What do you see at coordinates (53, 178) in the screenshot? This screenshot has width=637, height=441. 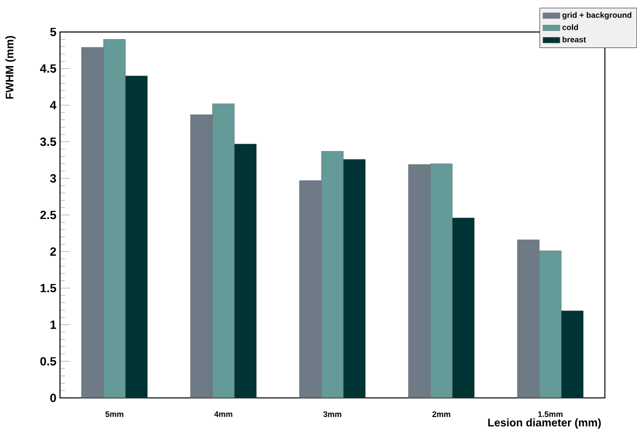 I see `y-tick-label: 3` at bounding box center [53, 178].